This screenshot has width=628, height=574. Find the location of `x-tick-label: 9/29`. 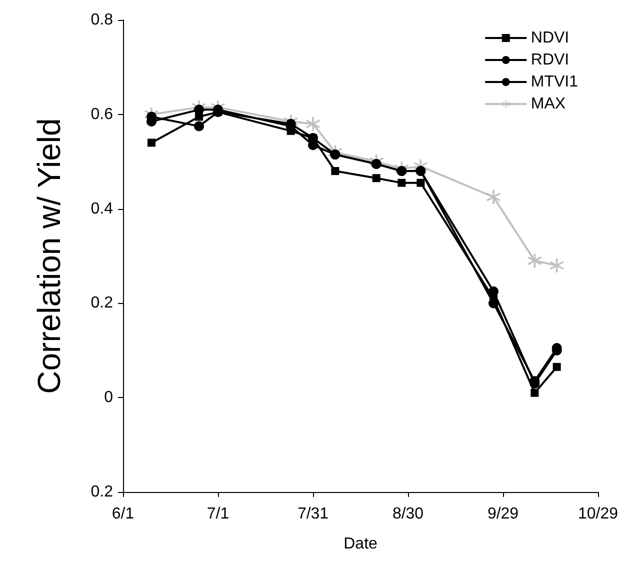

x-tick-label: 9/29 is located at coordinates (503, 514).